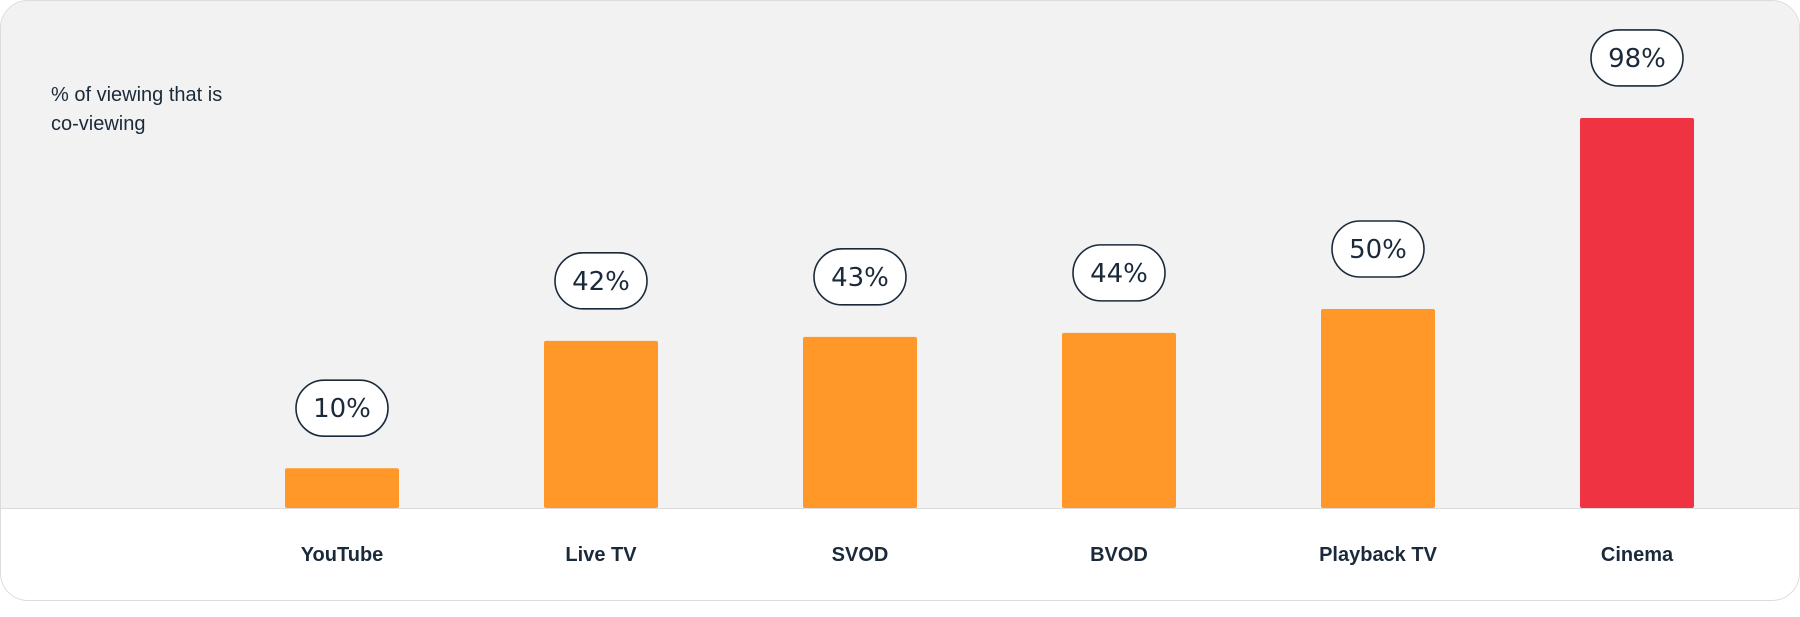 The image size is (1800, 617). Describe the element at coordinates (601, 555) in the screenshot. I see `category-label-live-tv: Live TV` at that location.